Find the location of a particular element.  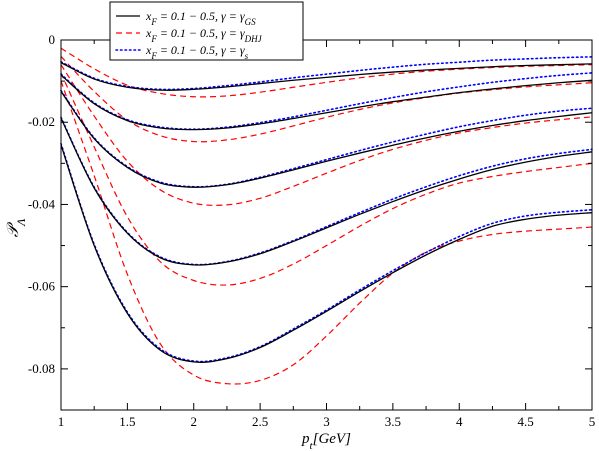

x-axis-label: pt[GeV] is located at coordinates (326, 441).